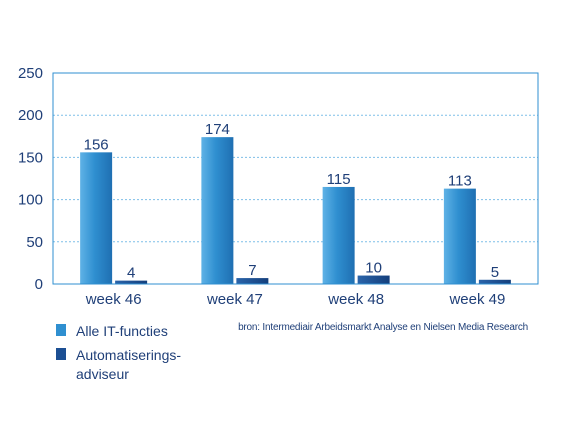 The width and height of the screenshot is (572, 428). What do you see at coordinates (217, 129) in the screenshot?
I see `data-label-series-1-week-47: 174` at bounding box center [217, 129].